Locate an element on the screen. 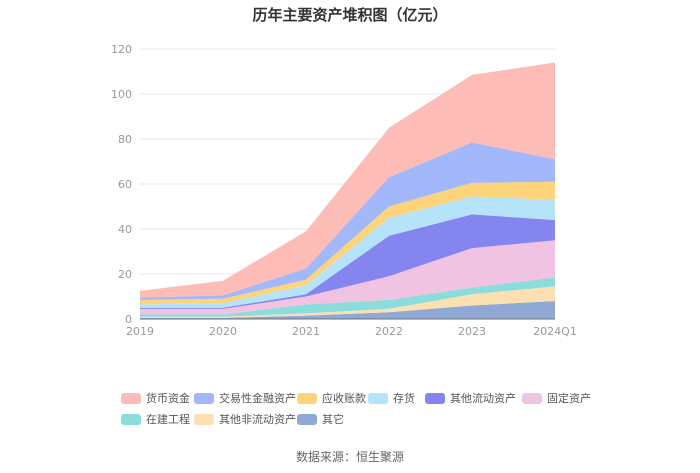 The image size is (700, 473). legend-label: 货币资金 is located at coordinates (168, 398).